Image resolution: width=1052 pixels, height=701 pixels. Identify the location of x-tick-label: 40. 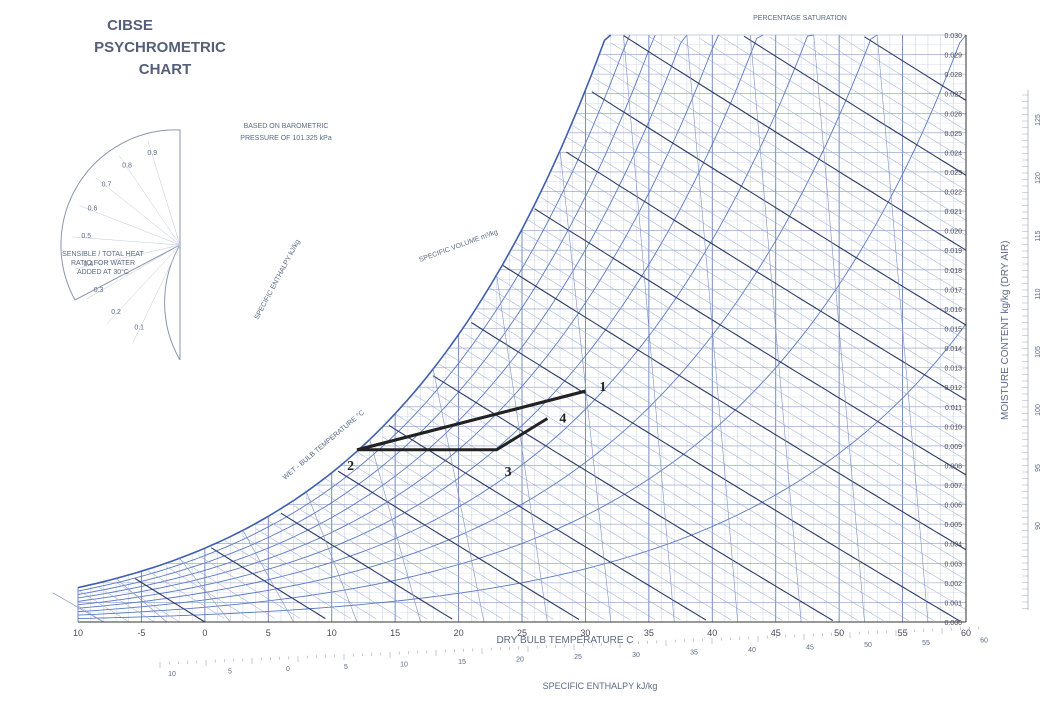
(712, 633).